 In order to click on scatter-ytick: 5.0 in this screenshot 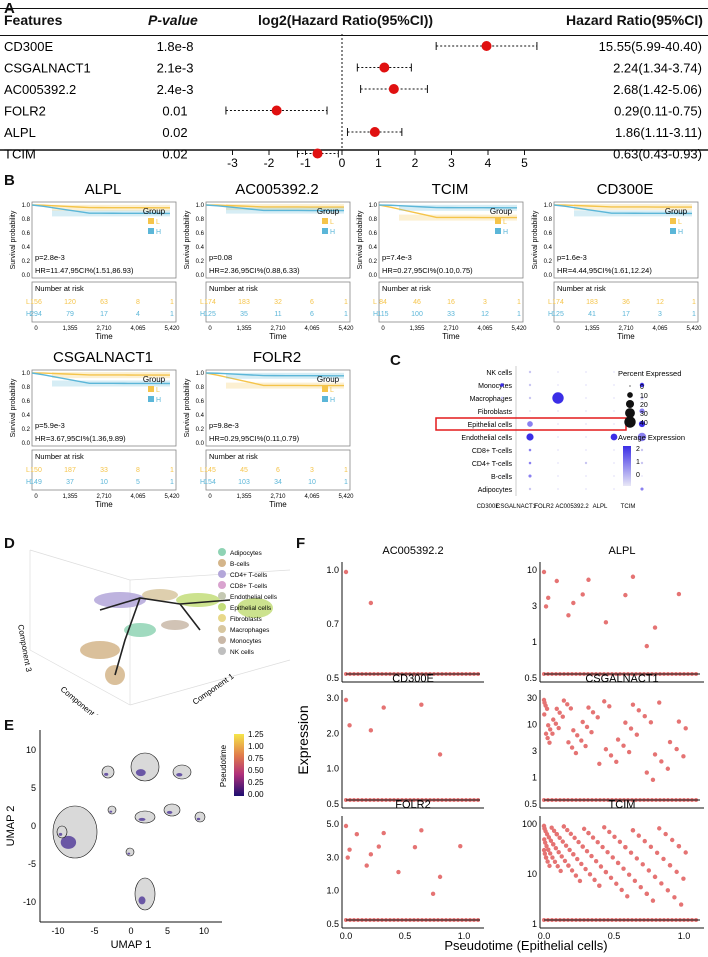, I will do `click(332, 824)`.